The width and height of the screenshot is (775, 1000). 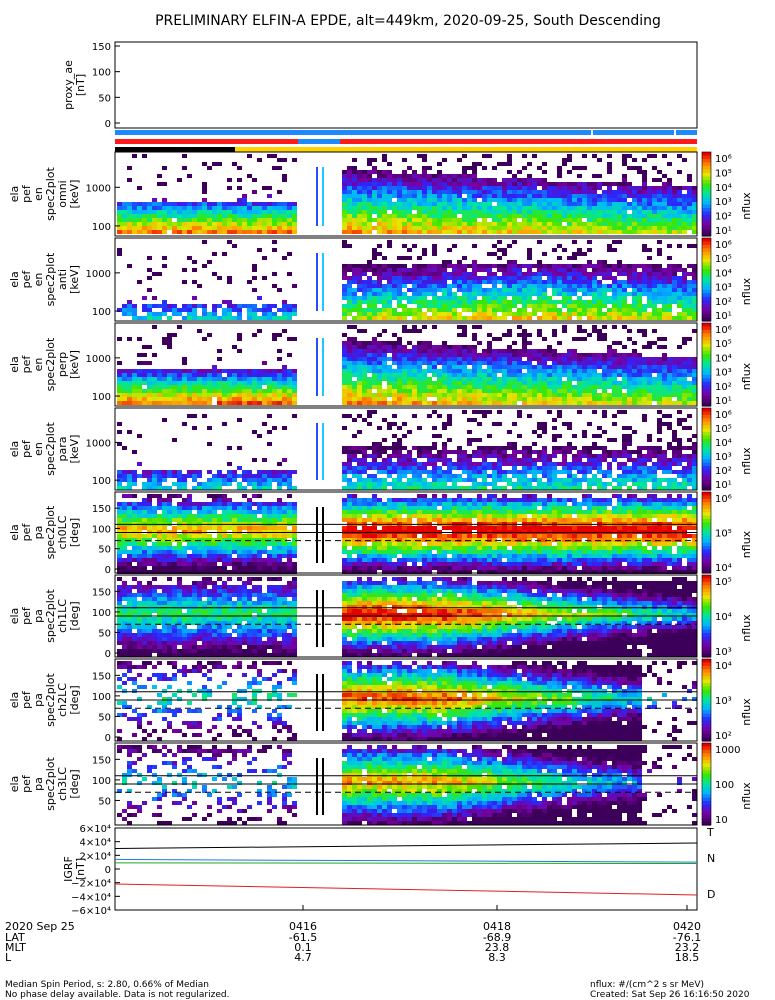 I want to click on colorbar-segment, so click(x=706, y=199).